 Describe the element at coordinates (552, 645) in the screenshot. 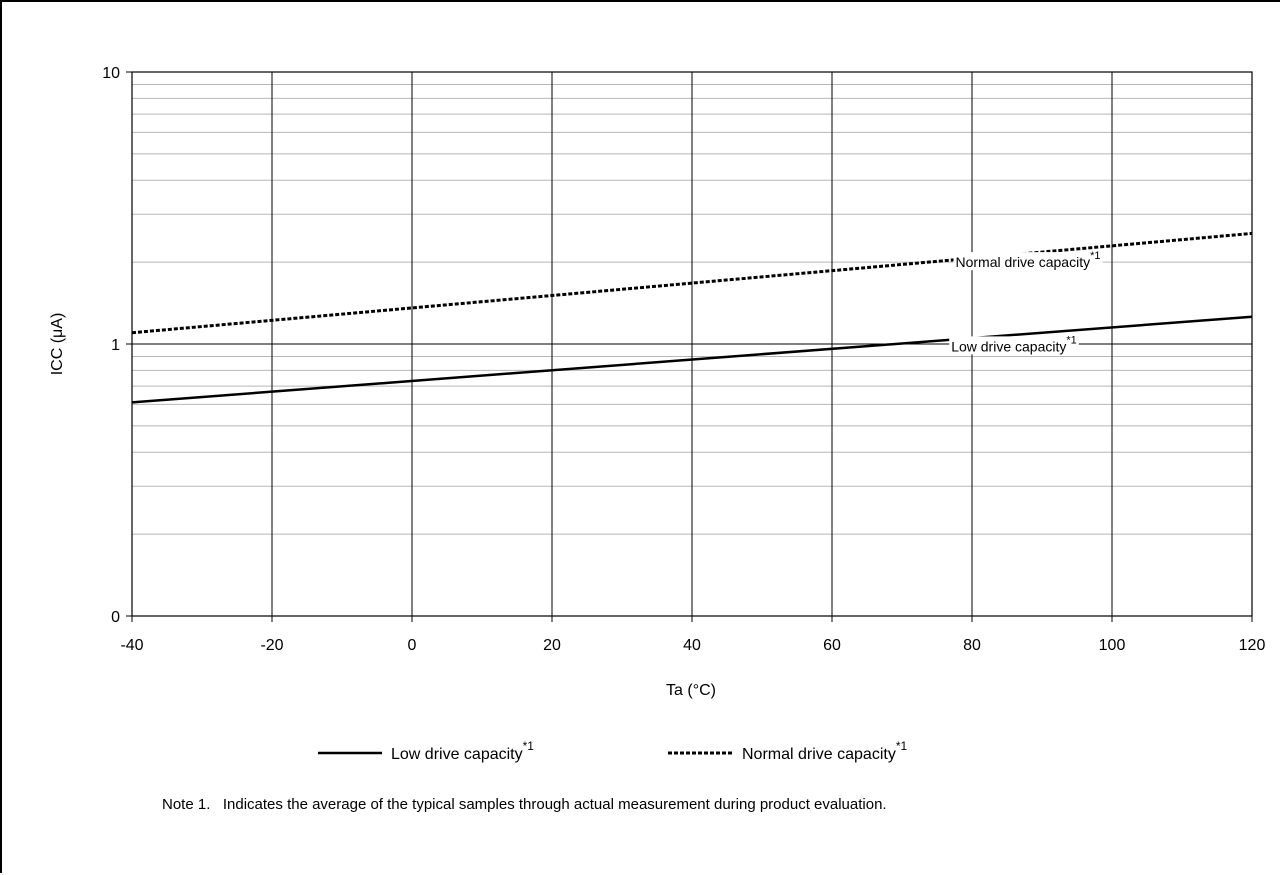

I see `x-tick-label: 20` at that location.